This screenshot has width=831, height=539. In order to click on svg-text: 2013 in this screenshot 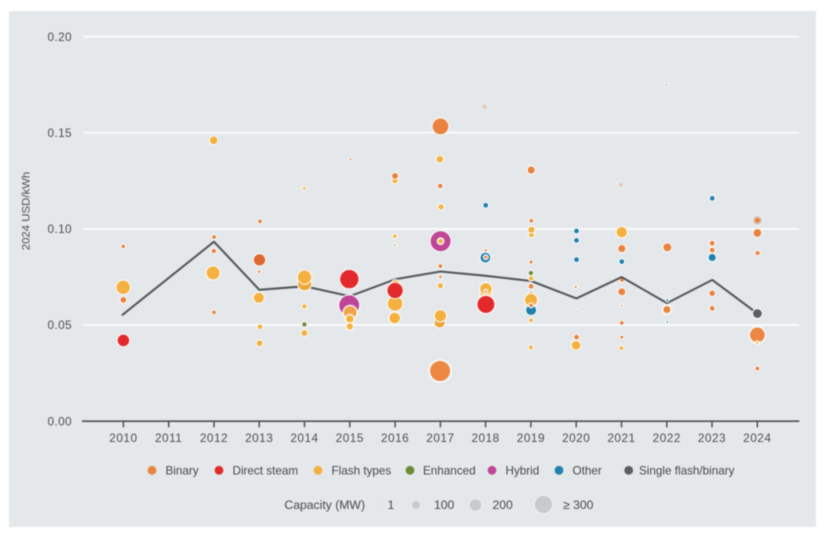, I will do `click(259, 438)`.